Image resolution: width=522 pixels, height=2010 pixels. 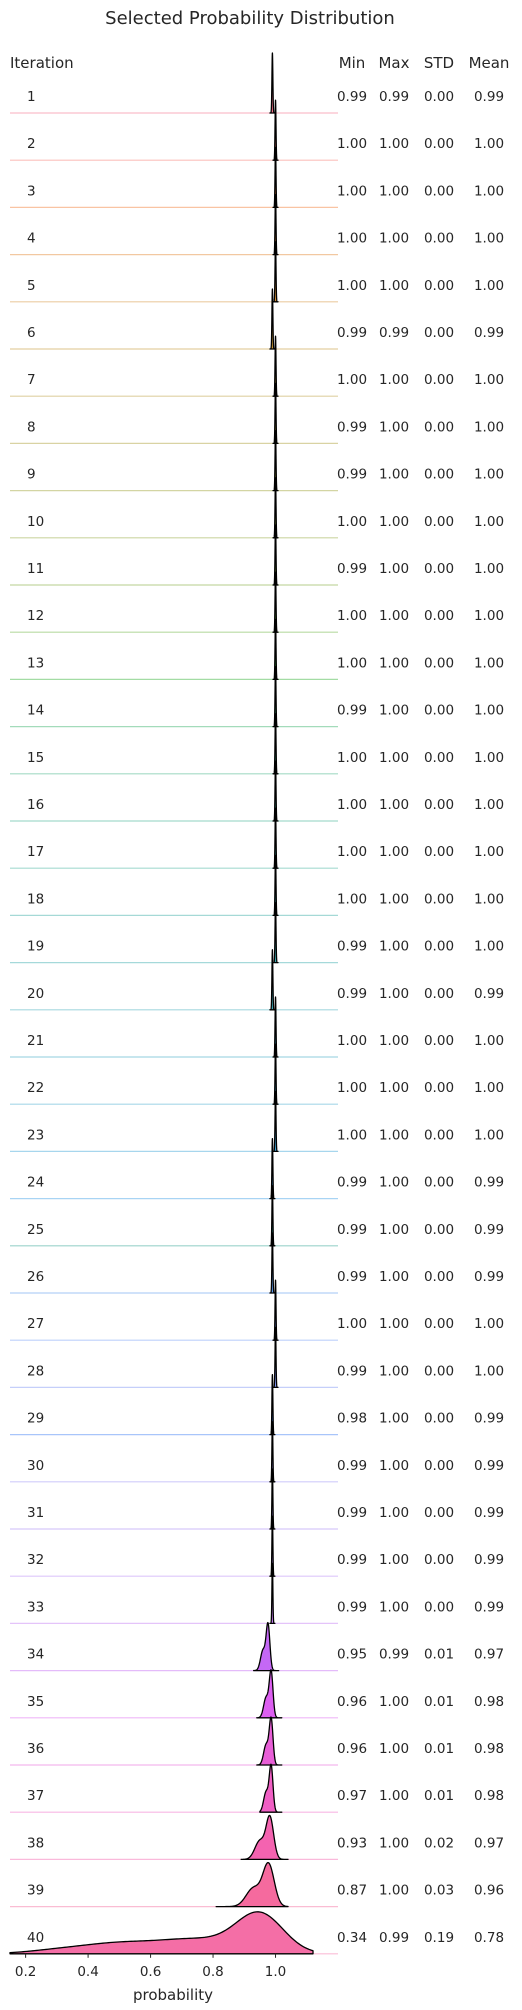 What do you see at coordinates (257, 366) in the screenshot?
I see `ridge-row: 7 1.00 1.00 0.00 1.00` at bounding box center [257, 366].